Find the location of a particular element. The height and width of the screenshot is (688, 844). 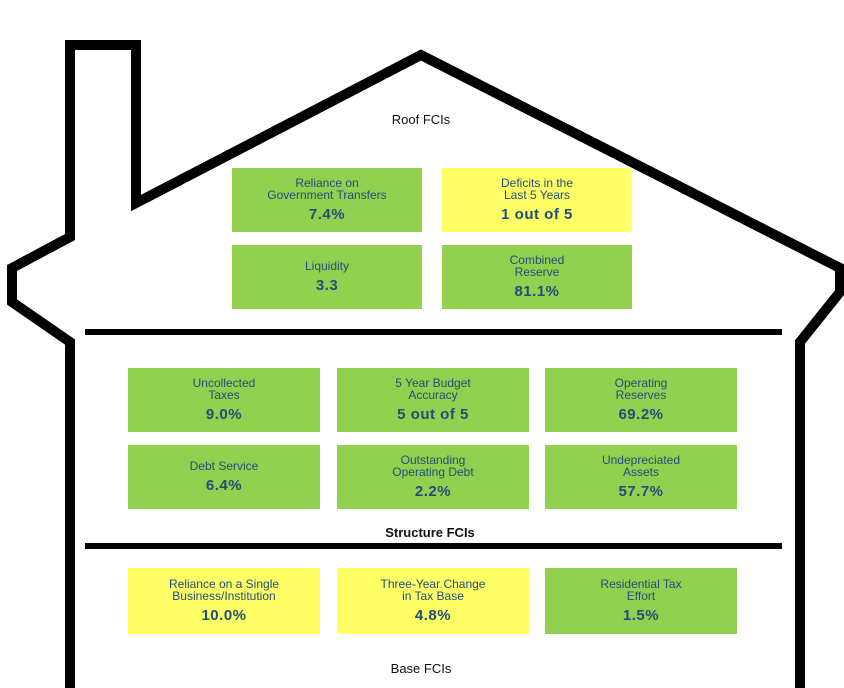

fci-label: Undepreciated is located at coordinates (641, 460).